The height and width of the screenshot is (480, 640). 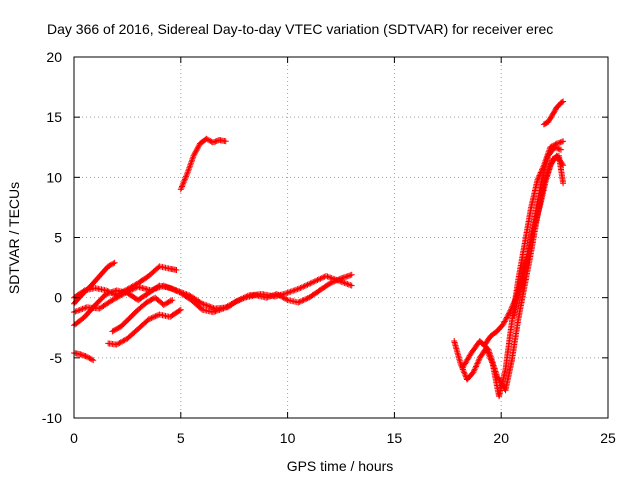 I want to click on y-tick-label: 20, so click(x=54, y=57).